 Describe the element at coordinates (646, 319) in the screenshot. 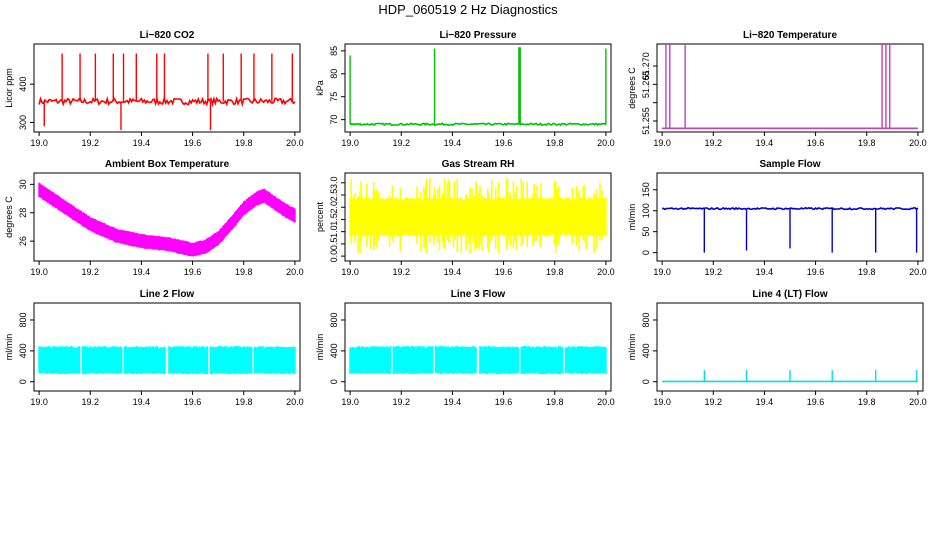

I see `line4-ytick-label: 800` at that location.